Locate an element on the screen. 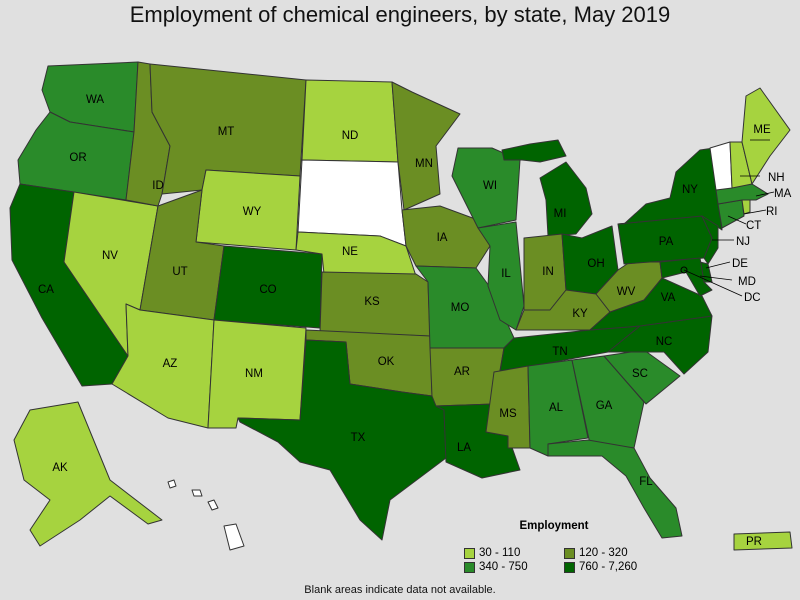 Image resolution: width=800 pixels, height=600 pixels. label-ND: ND is located at coordinates (350, 136).